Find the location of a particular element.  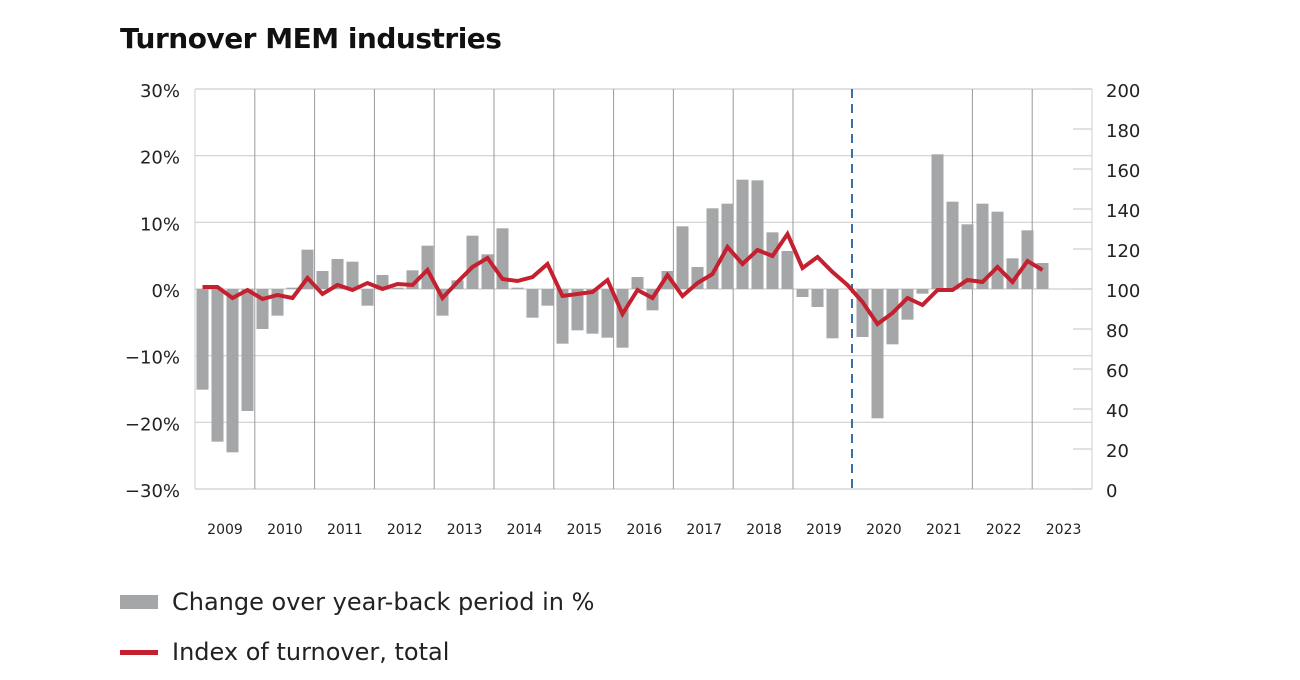

x-tick-label: 2016 is located at coordinates (644, 530).